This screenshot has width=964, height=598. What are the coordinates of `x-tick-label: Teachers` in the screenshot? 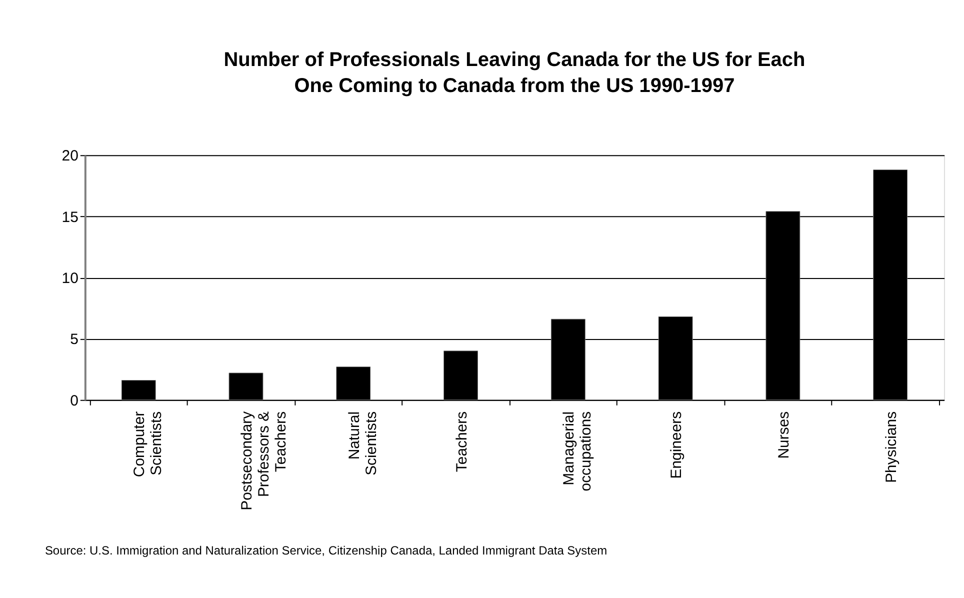 It's located at (461, 441).